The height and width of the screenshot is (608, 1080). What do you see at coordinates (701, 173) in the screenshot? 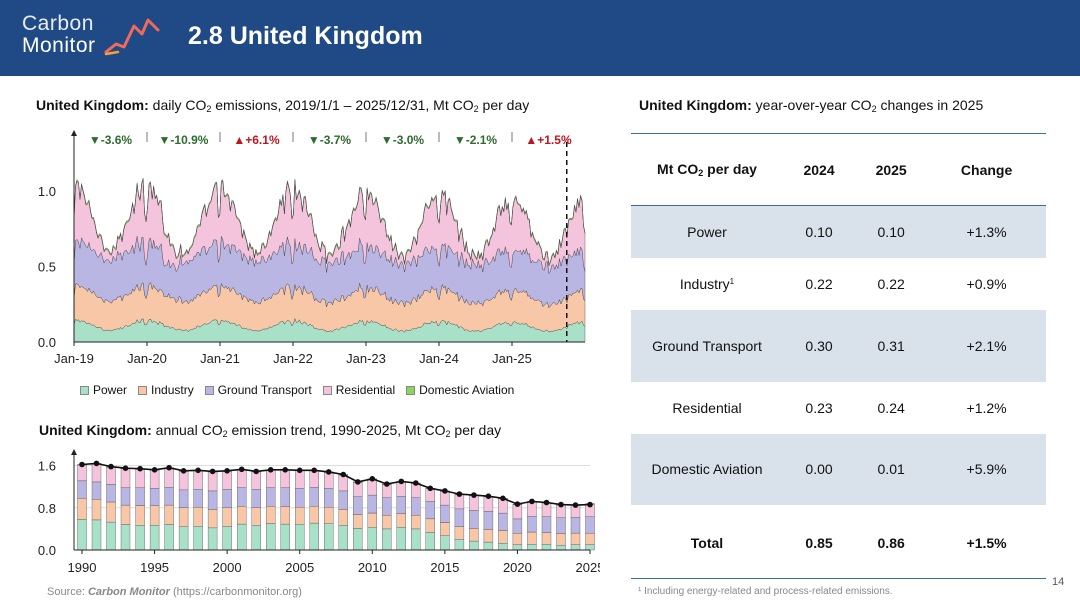
I see `header-unit-sub: 2` at bounding box center [701, 173].